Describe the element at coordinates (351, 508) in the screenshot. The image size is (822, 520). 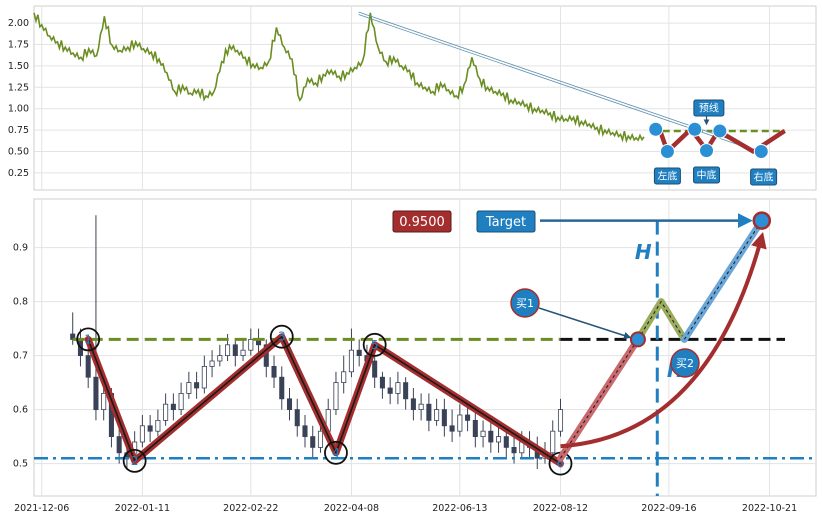
I see `bottom-x-tick-label: 2022-04-08` at that location.